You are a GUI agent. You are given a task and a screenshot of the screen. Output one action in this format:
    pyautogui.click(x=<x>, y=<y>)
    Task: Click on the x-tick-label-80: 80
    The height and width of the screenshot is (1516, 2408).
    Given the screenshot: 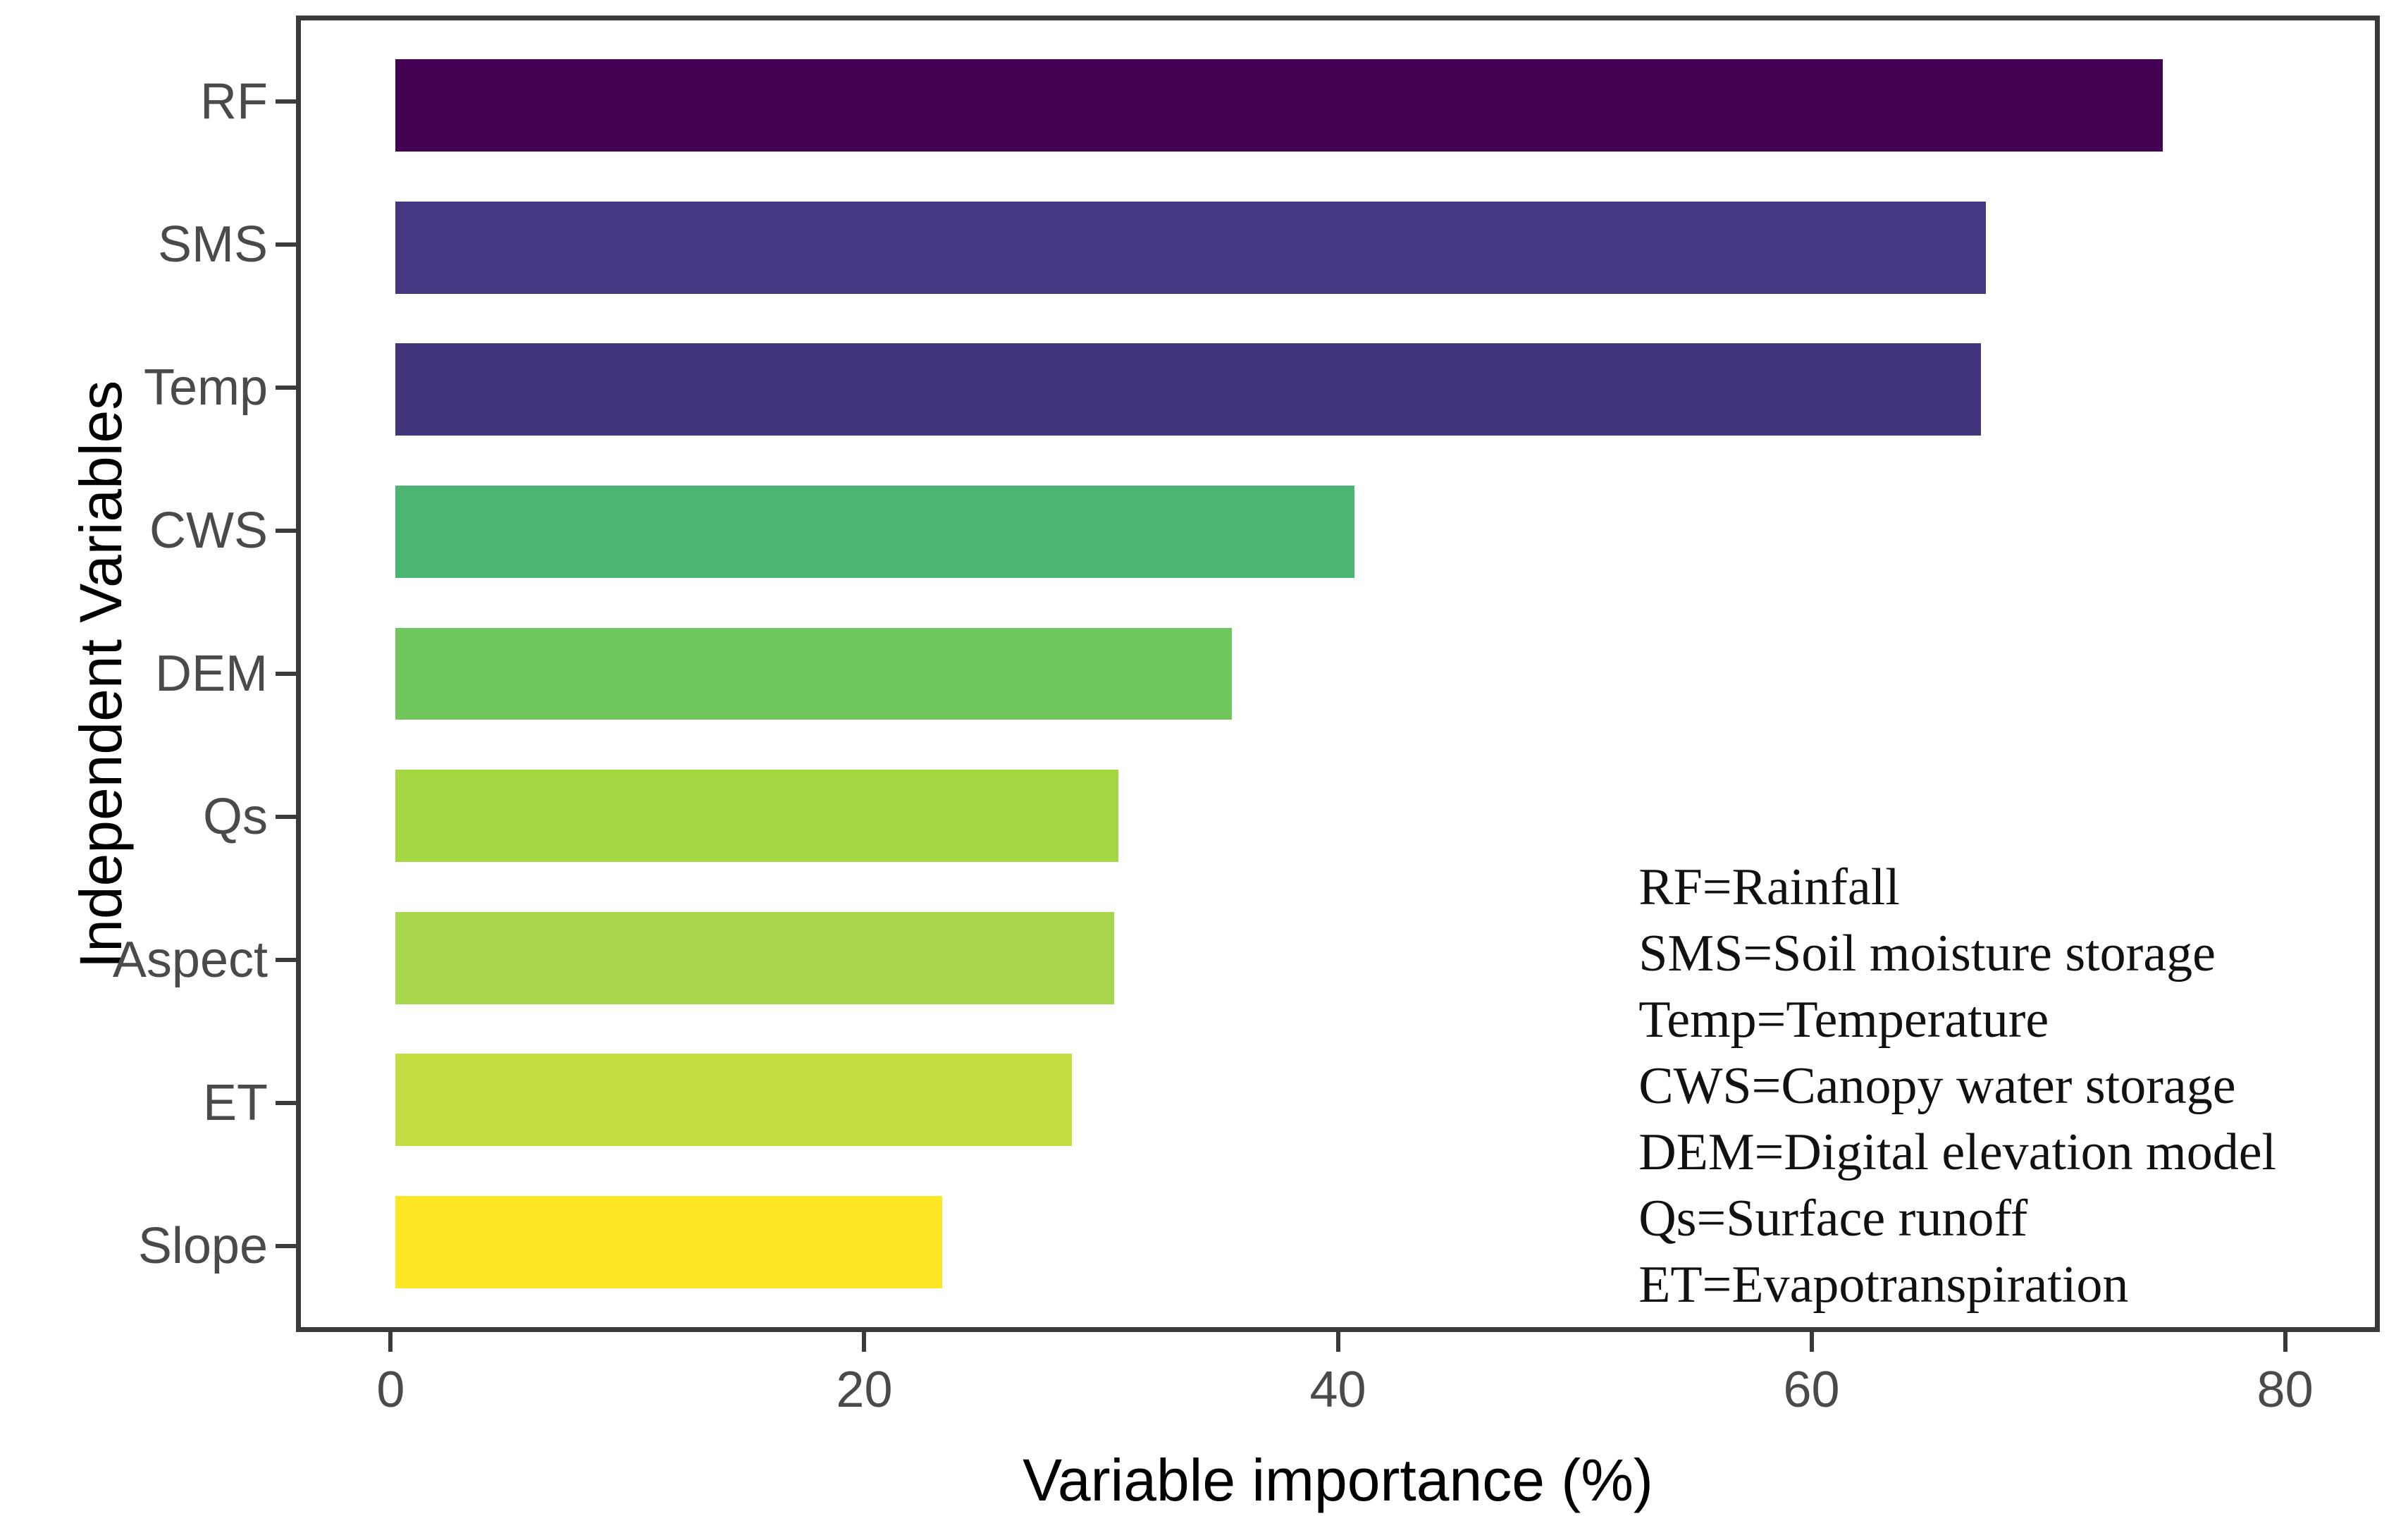 What is the action you would take?
    pyautogui.click(x=2285, y=1390)
    